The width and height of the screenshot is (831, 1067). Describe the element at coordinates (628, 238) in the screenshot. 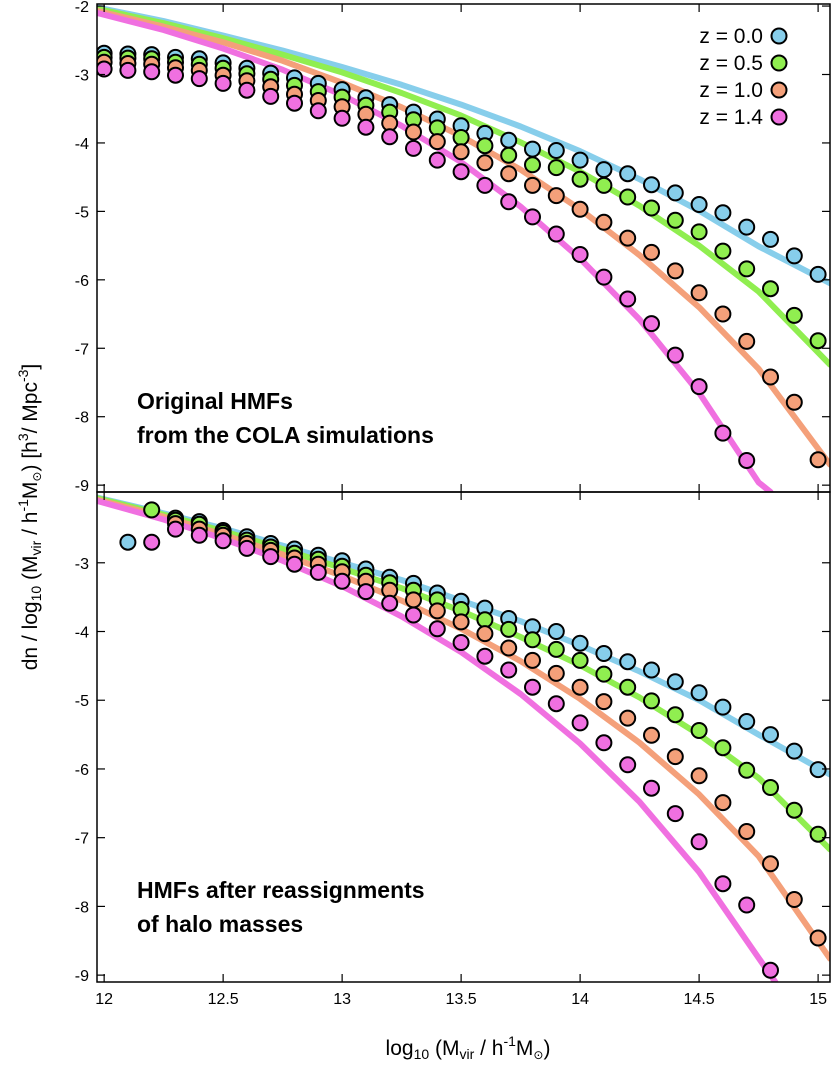

I see `top-point-z1.0-22` at that location.